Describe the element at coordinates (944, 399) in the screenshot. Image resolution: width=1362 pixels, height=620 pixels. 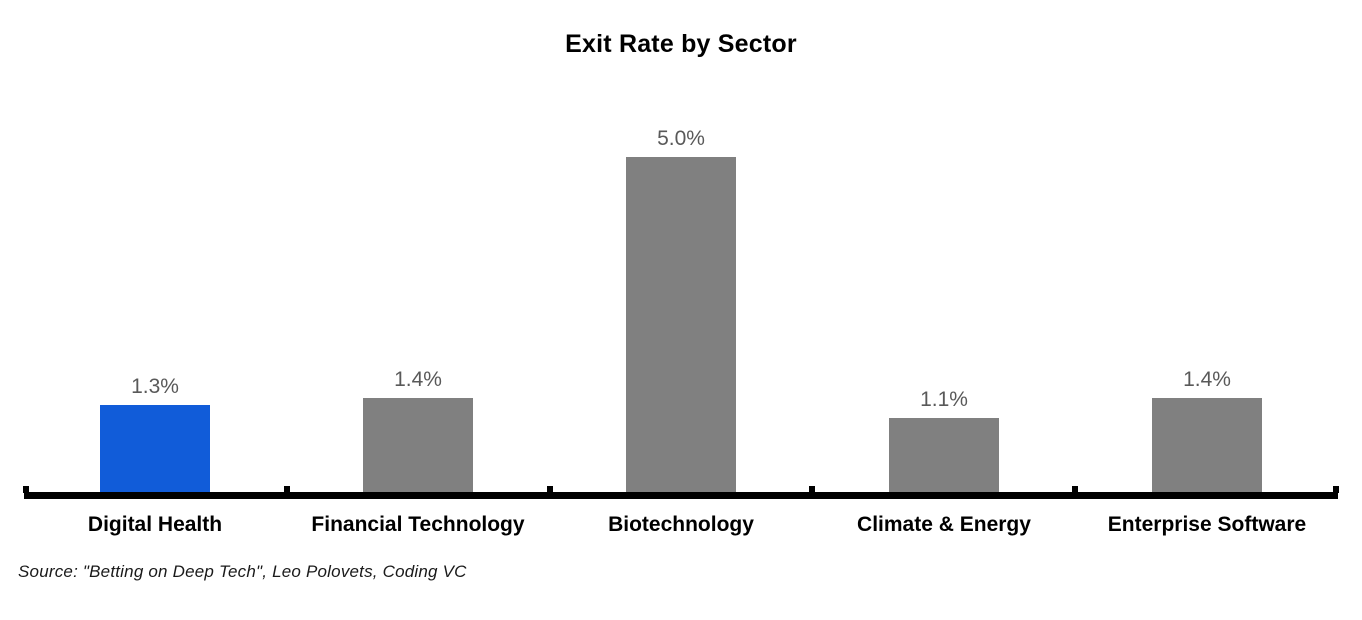
I see `bar-value-label: 1.1%` at that location.